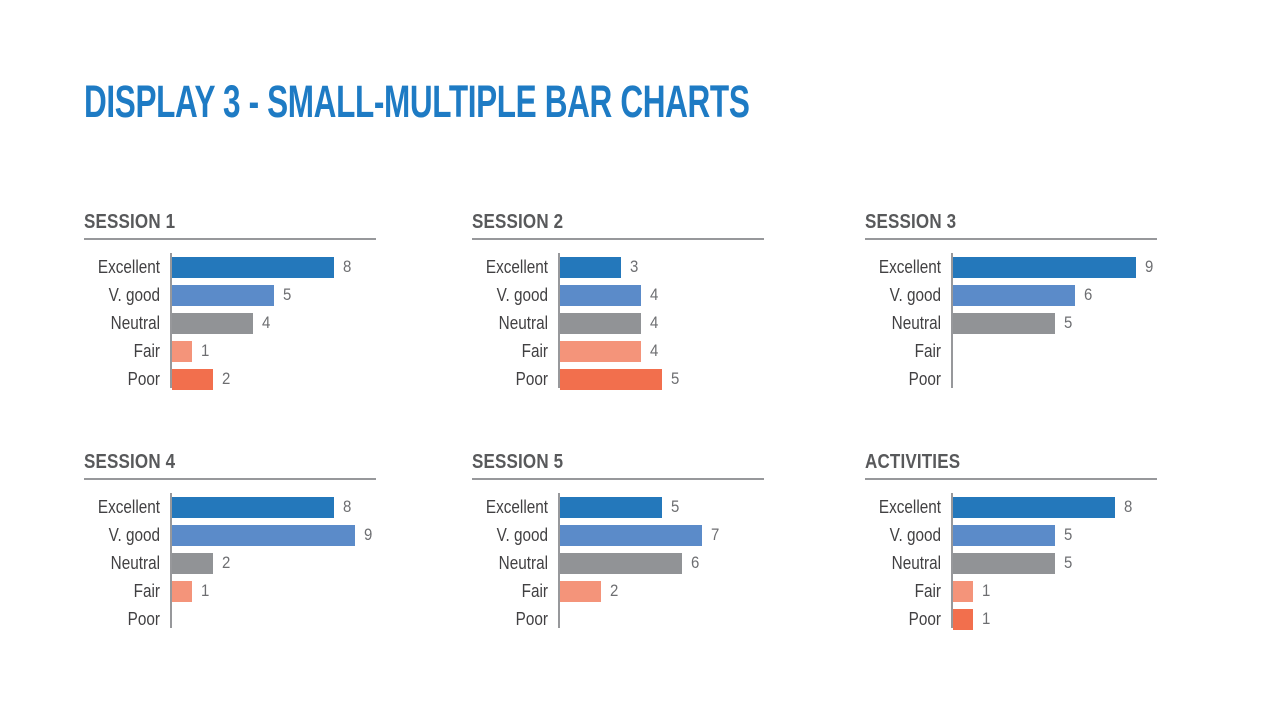  Describe the element at coordinates (274, 563) in the screenshot. I see `bar-area: 2` at that location.